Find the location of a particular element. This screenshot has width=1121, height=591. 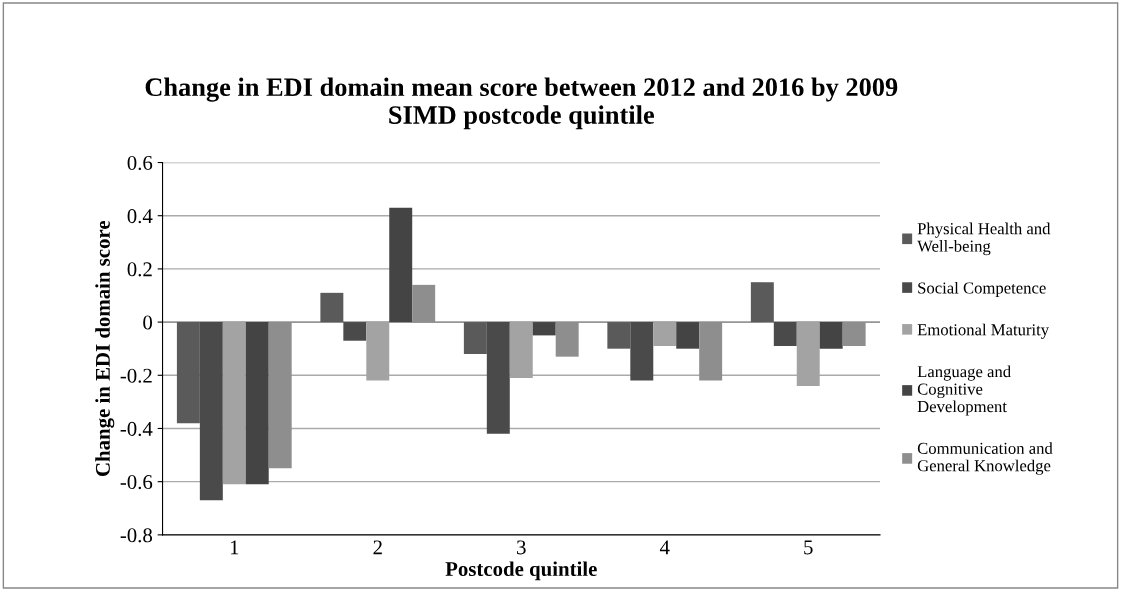

y-tick-label: 0.6 is located at coordinates (140, 163).